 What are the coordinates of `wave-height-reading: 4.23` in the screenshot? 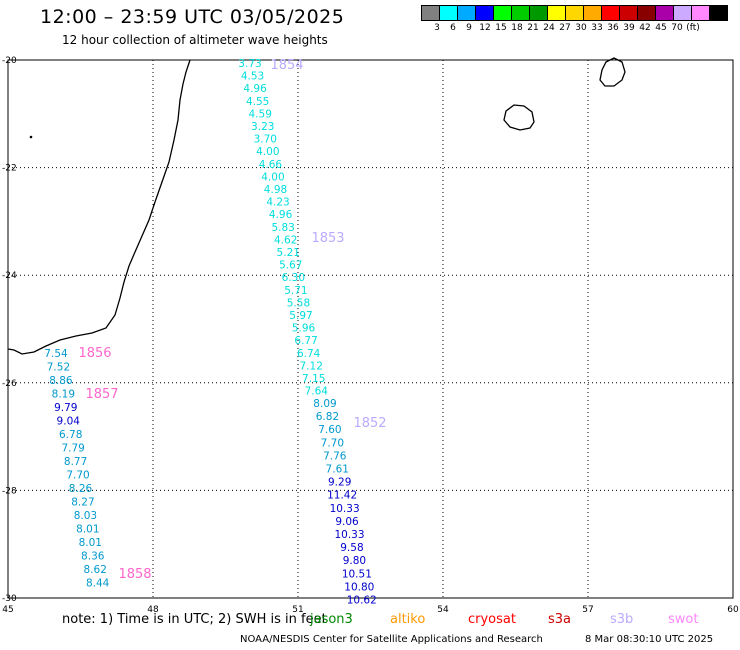 It's located at (277, 203).